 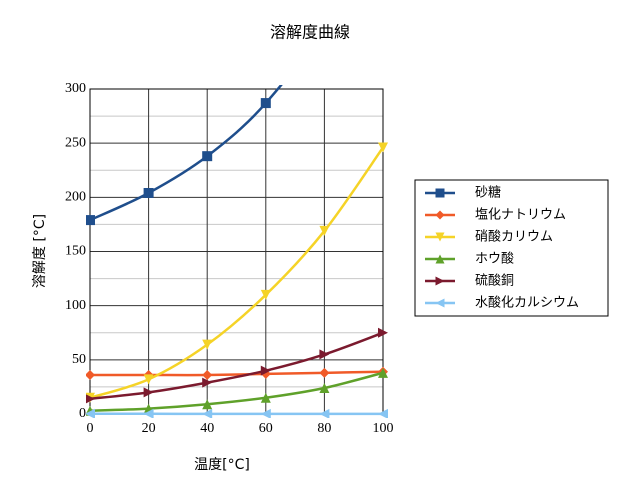 I want to click on legend-label: 塩化ナトリウム, so click(x=520, y=215).